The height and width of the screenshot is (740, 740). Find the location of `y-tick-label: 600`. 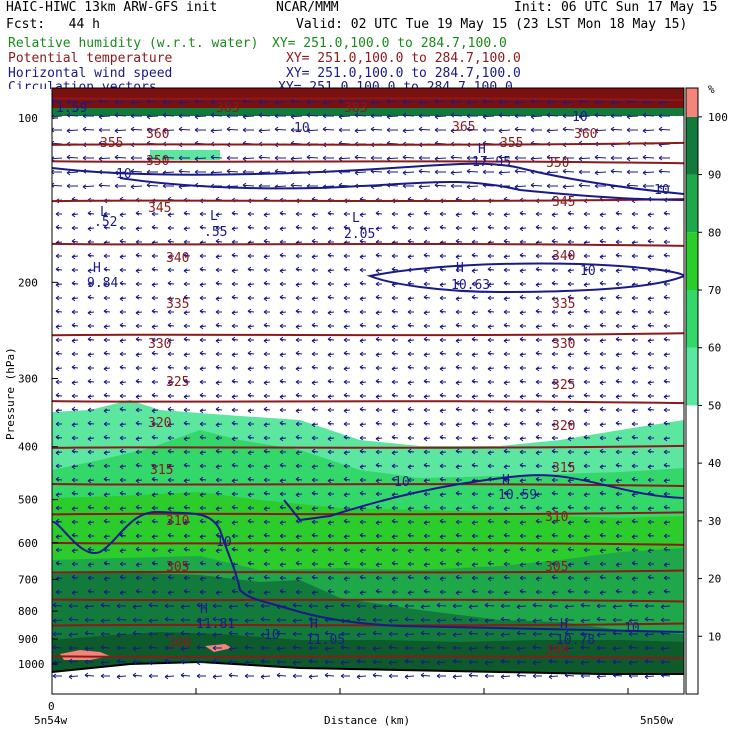

y-tick-label: 600 is located at coordinates (28, 543).